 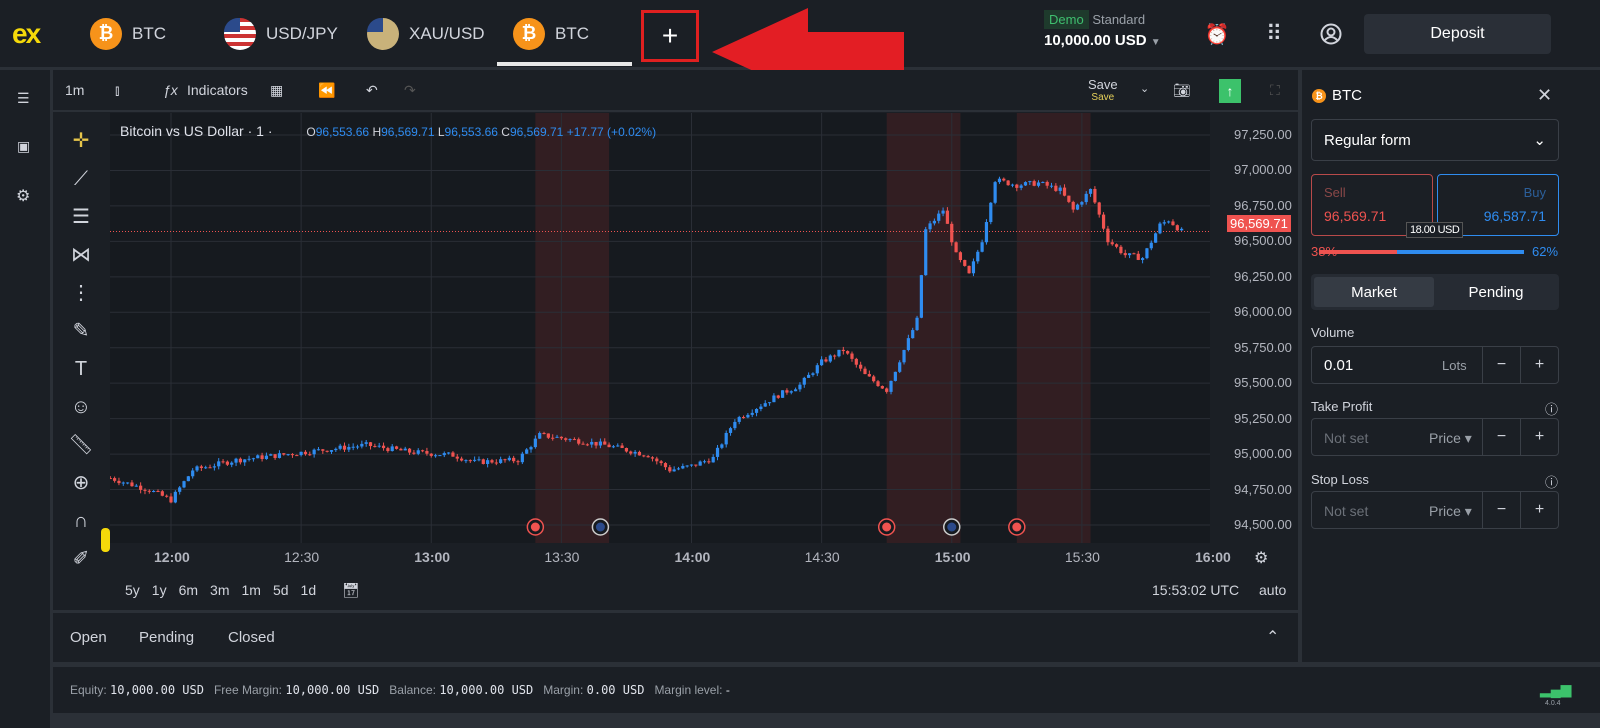 What do you see at coordinates (251, 637) in the screenshot?
I see `tab-closed: Closed` at bounding box center [251, 637].